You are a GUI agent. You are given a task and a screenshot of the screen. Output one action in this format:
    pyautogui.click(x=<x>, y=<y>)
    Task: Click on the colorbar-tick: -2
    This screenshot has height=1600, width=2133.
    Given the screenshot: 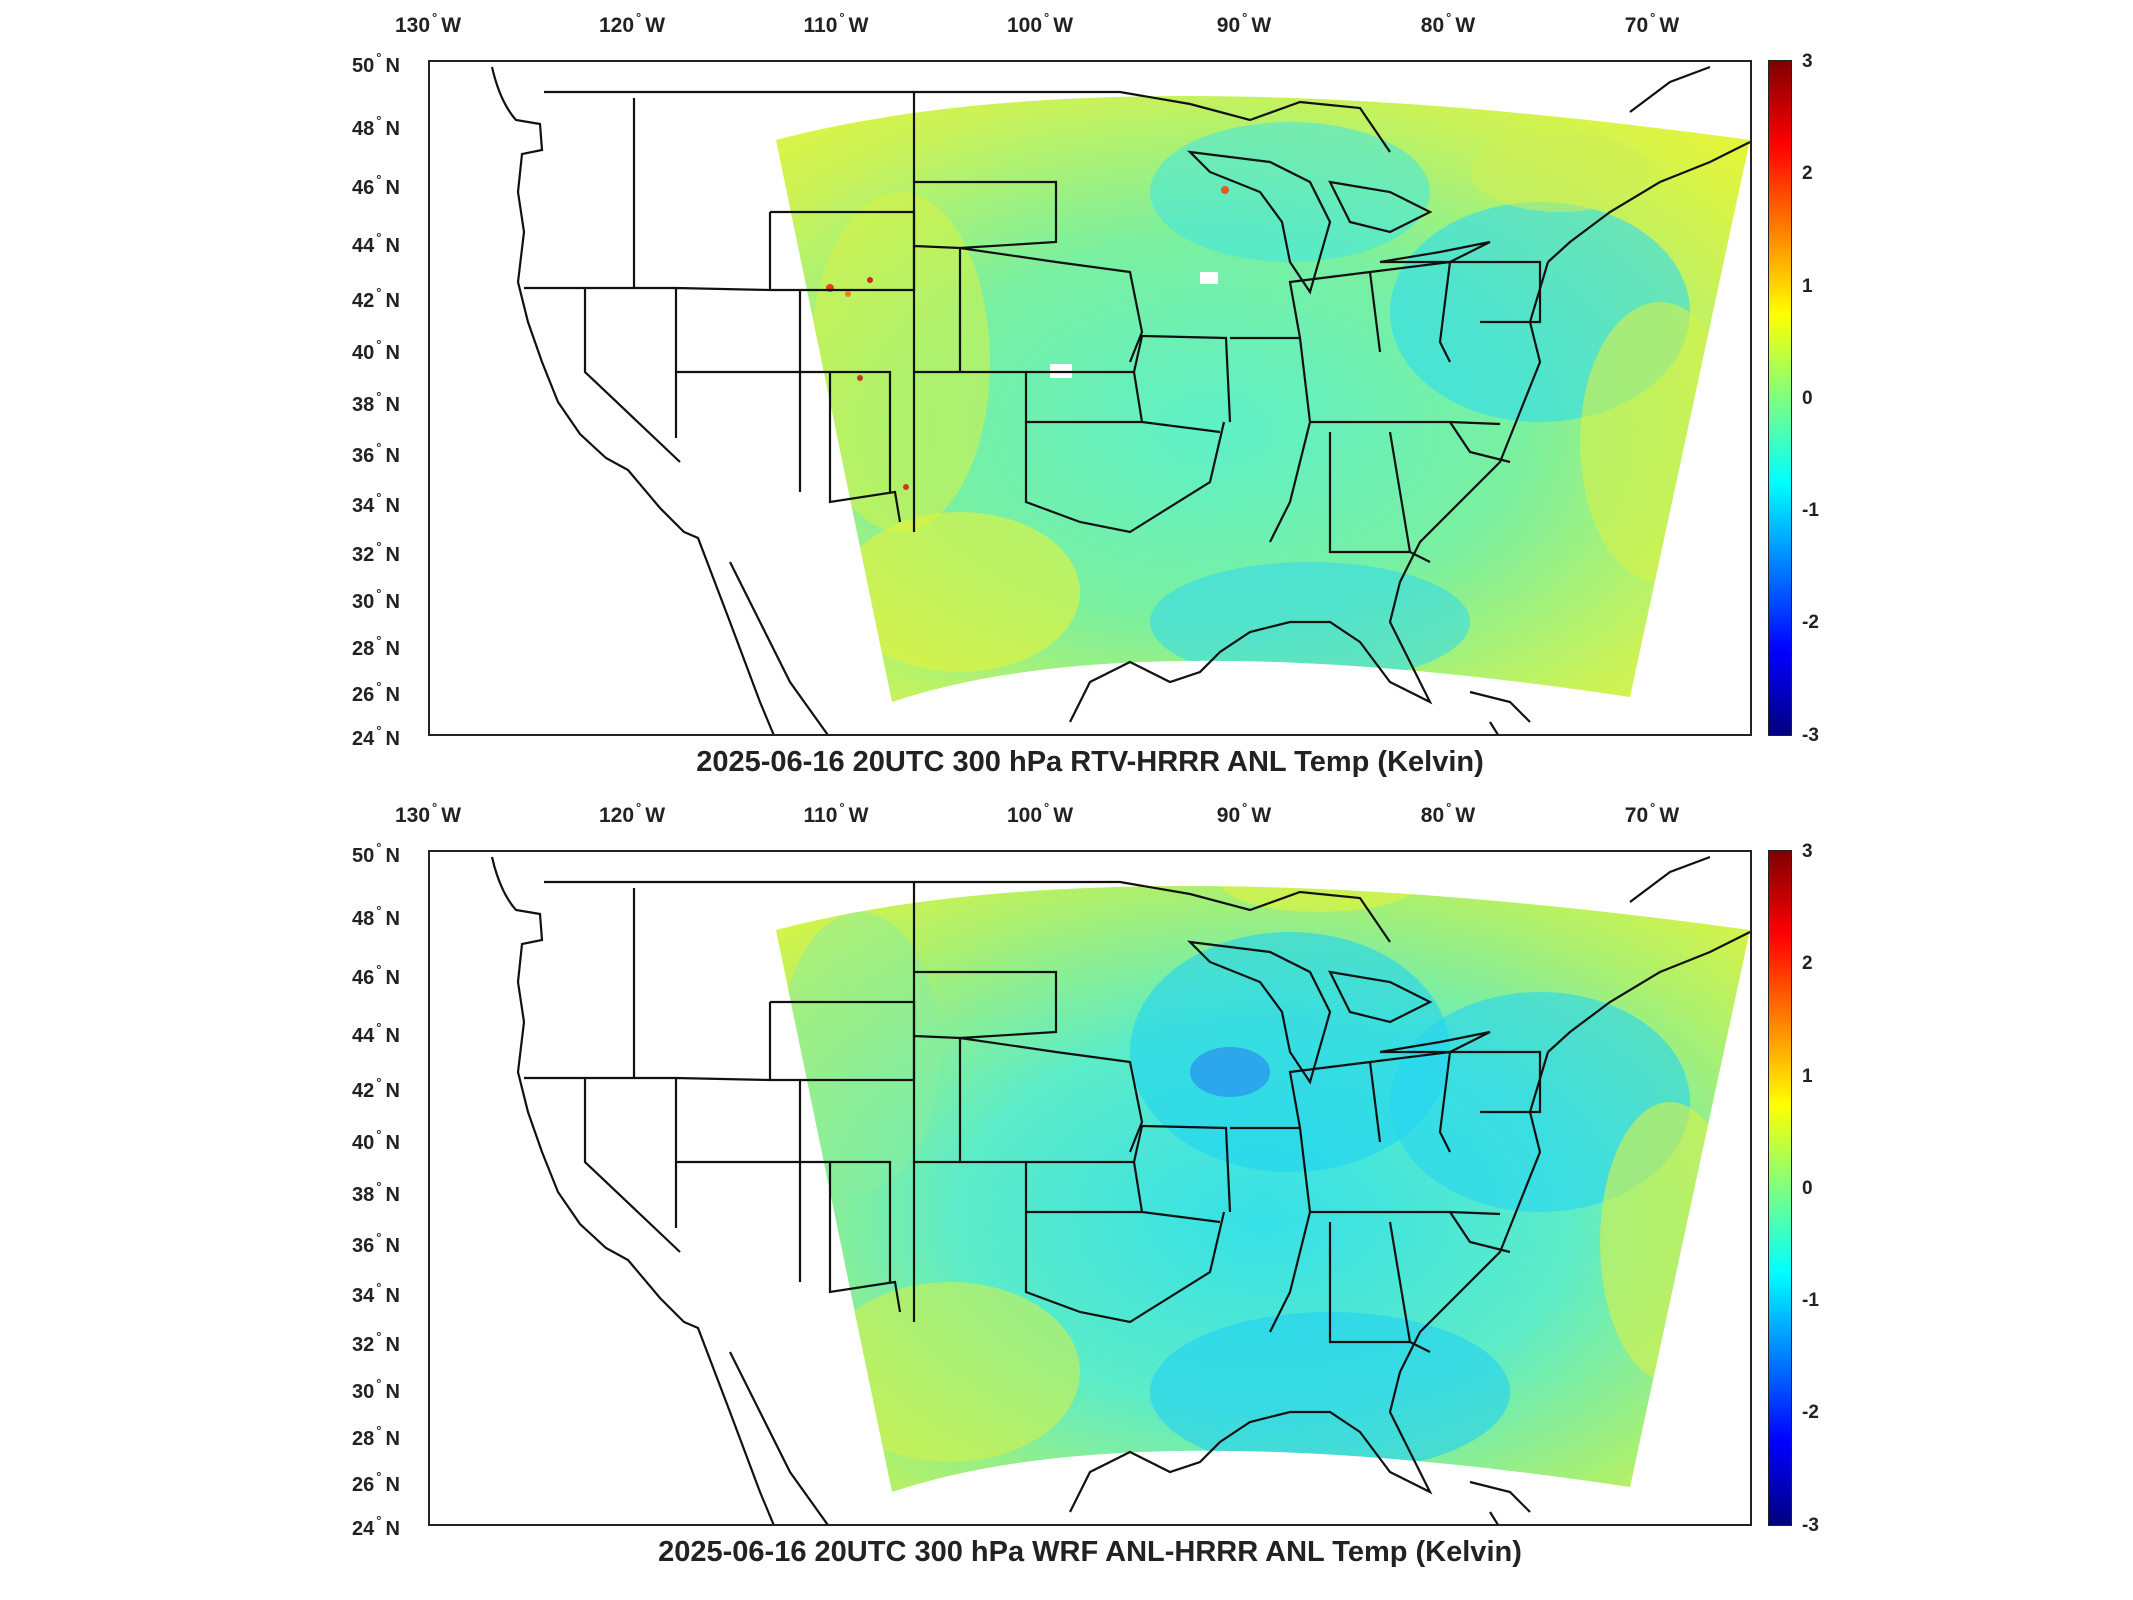 What is the action you would take?
    pyautogui.click(x=1810, y=1412)
    